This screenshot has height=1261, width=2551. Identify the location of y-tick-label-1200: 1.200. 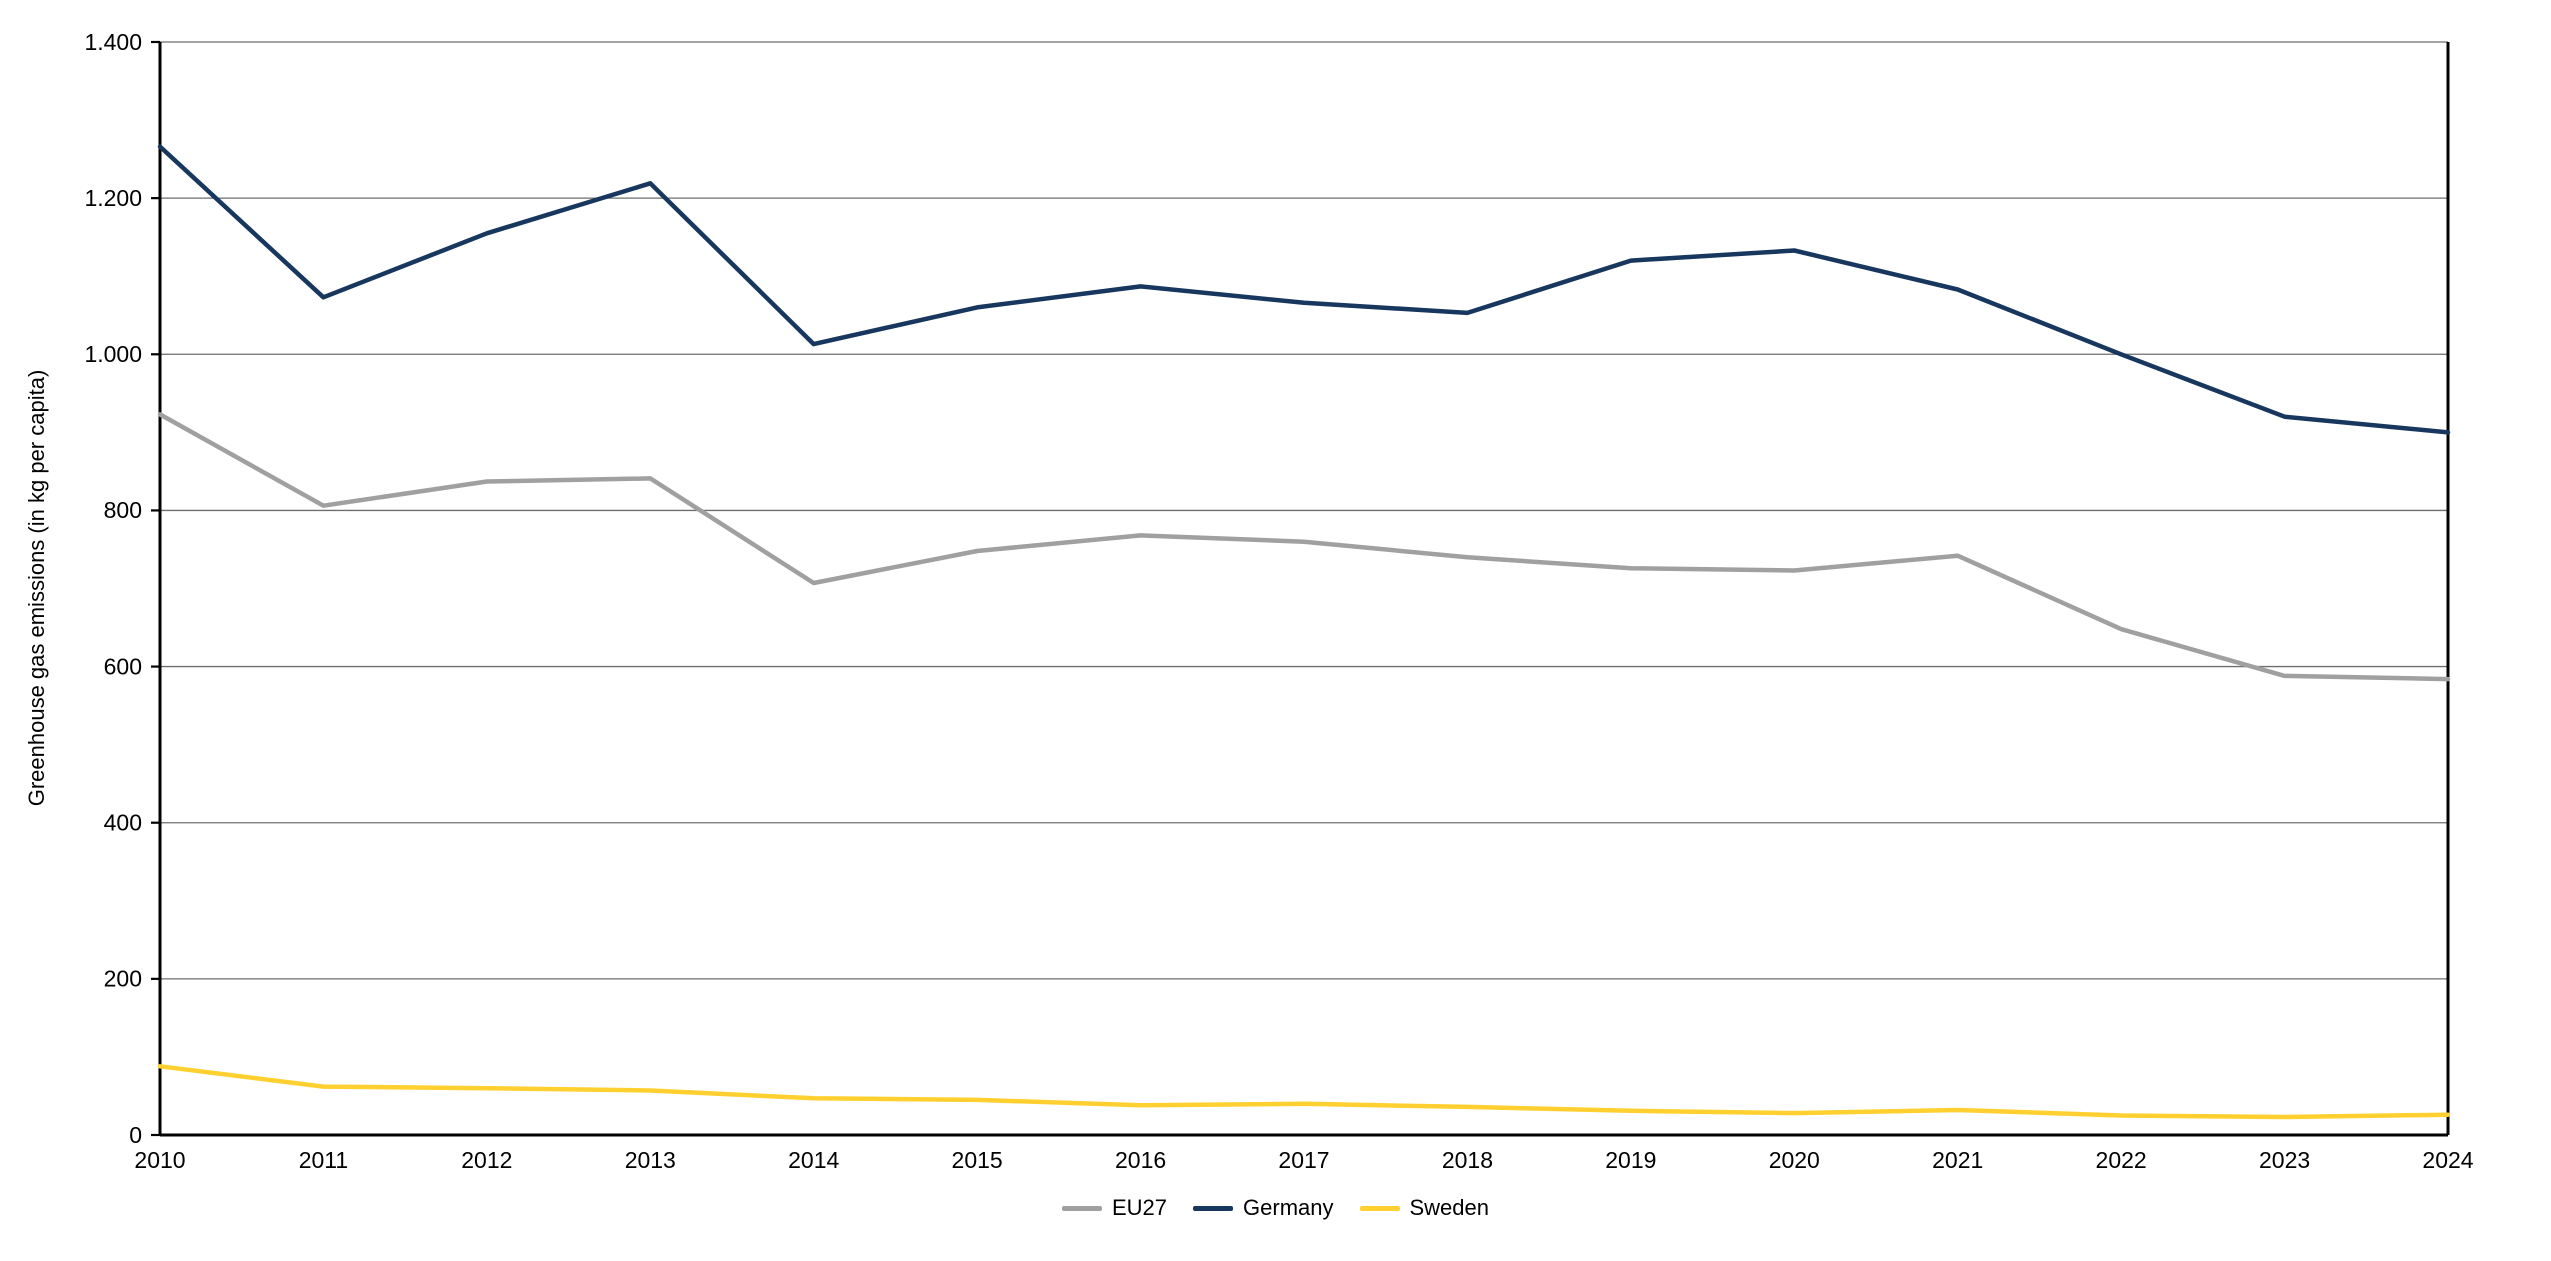
(113, 198).